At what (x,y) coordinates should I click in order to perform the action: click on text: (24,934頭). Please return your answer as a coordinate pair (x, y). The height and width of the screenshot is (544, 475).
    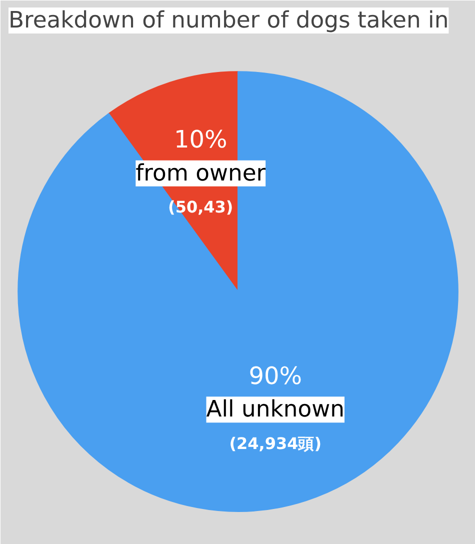
    Looking at the image, I should click on (275, 444).